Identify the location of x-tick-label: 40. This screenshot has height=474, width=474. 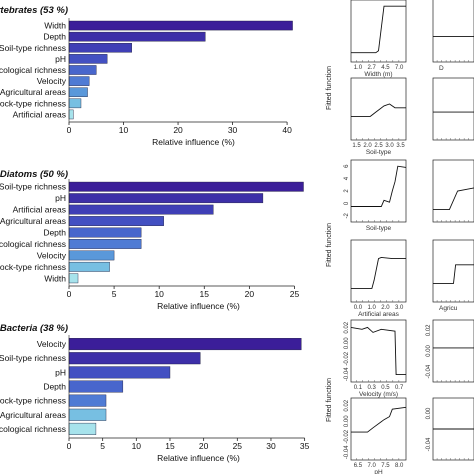
(287, 130).